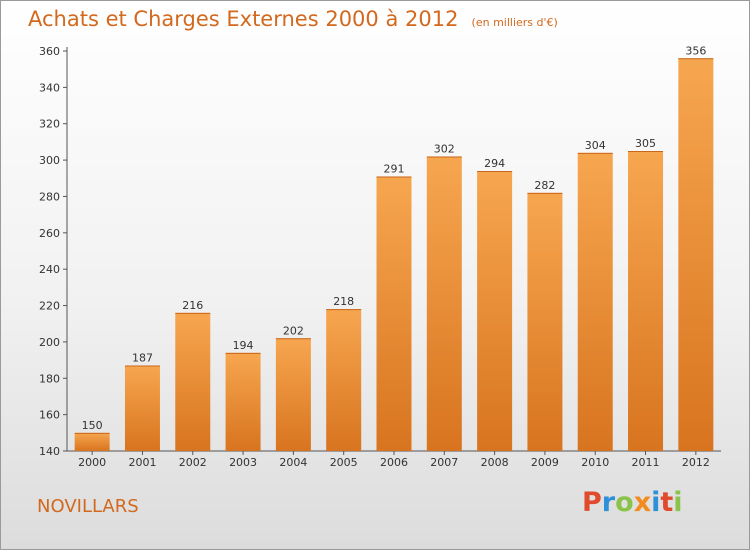 The height and width of the screenshot is (550, 750). I want to click on chart-subtitle: (en milliers d'€), so click(514, 22).